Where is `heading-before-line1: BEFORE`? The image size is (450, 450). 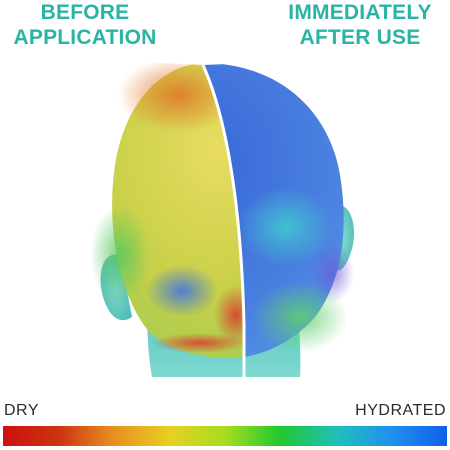
heading-before-line1: BEFORE is located at coordinates (85, 12).